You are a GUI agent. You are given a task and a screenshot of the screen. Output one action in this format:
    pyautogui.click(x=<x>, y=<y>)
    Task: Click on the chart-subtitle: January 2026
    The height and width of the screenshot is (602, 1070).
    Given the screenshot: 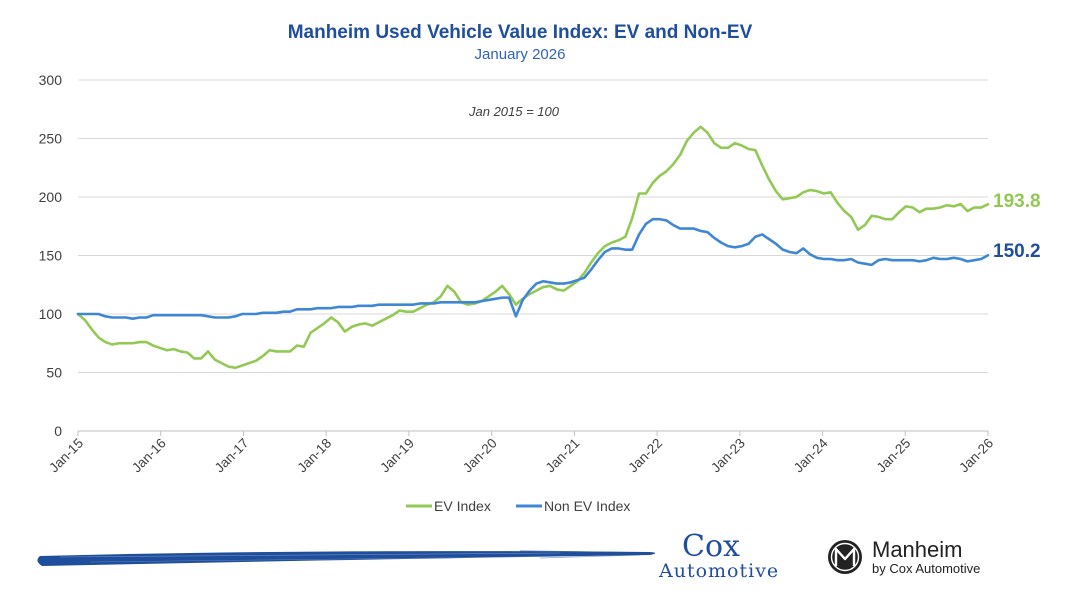 What is the action you would take?
    pyautogui.click(x=520, y=54)
    